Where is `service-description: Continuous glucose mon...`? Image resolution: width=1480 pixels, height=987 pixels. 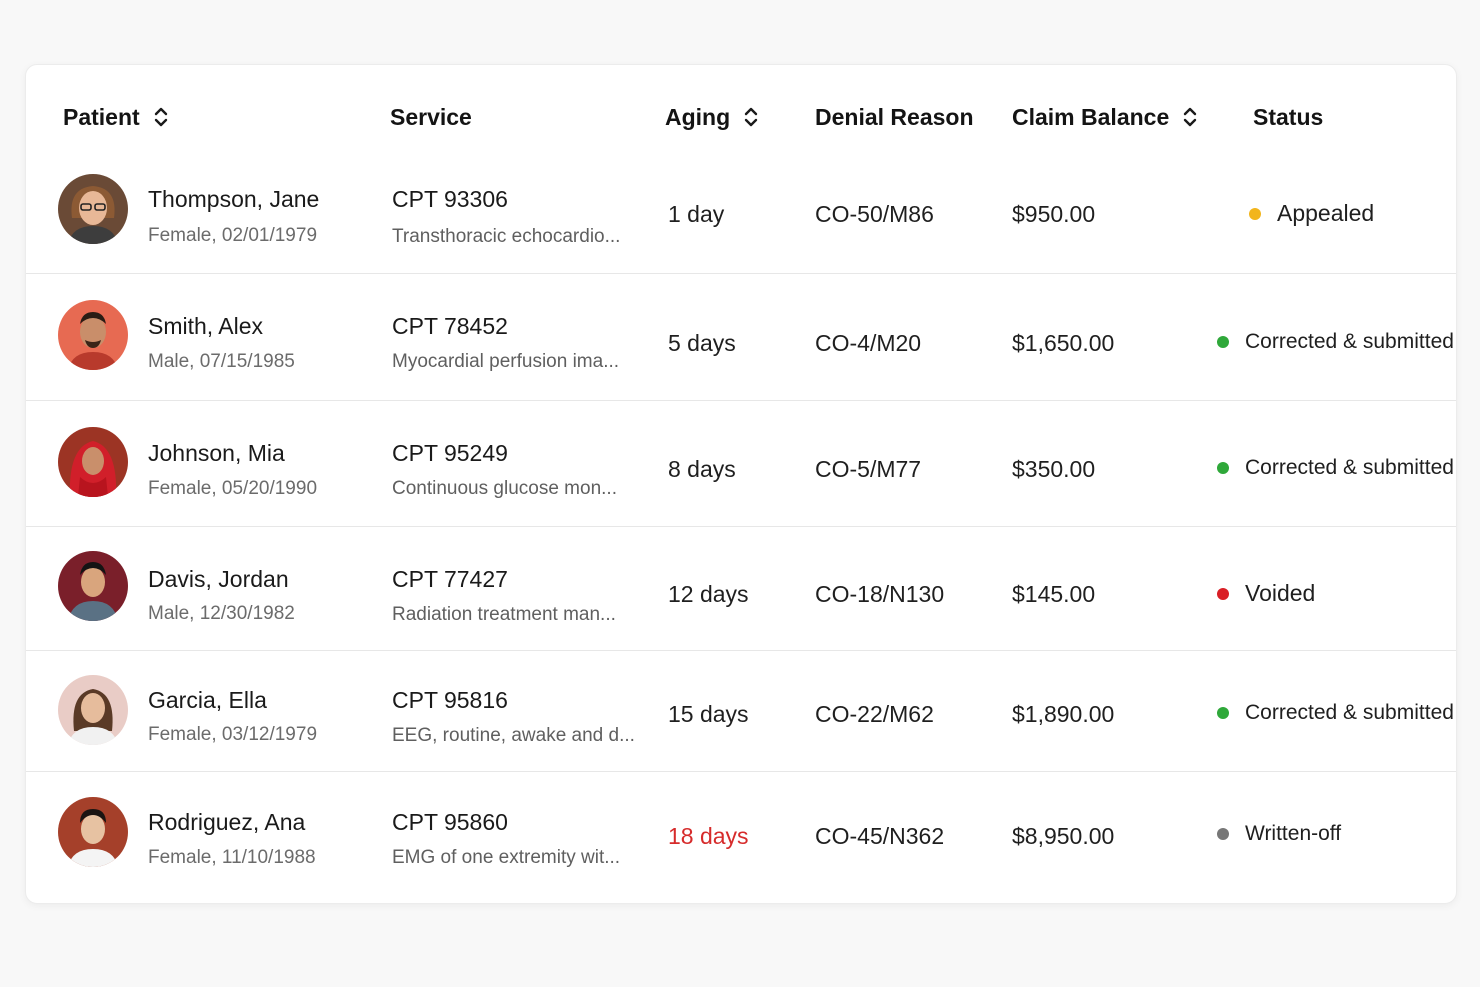
service-description: Continuous glucose mon... is located at coordinates (504, 488).